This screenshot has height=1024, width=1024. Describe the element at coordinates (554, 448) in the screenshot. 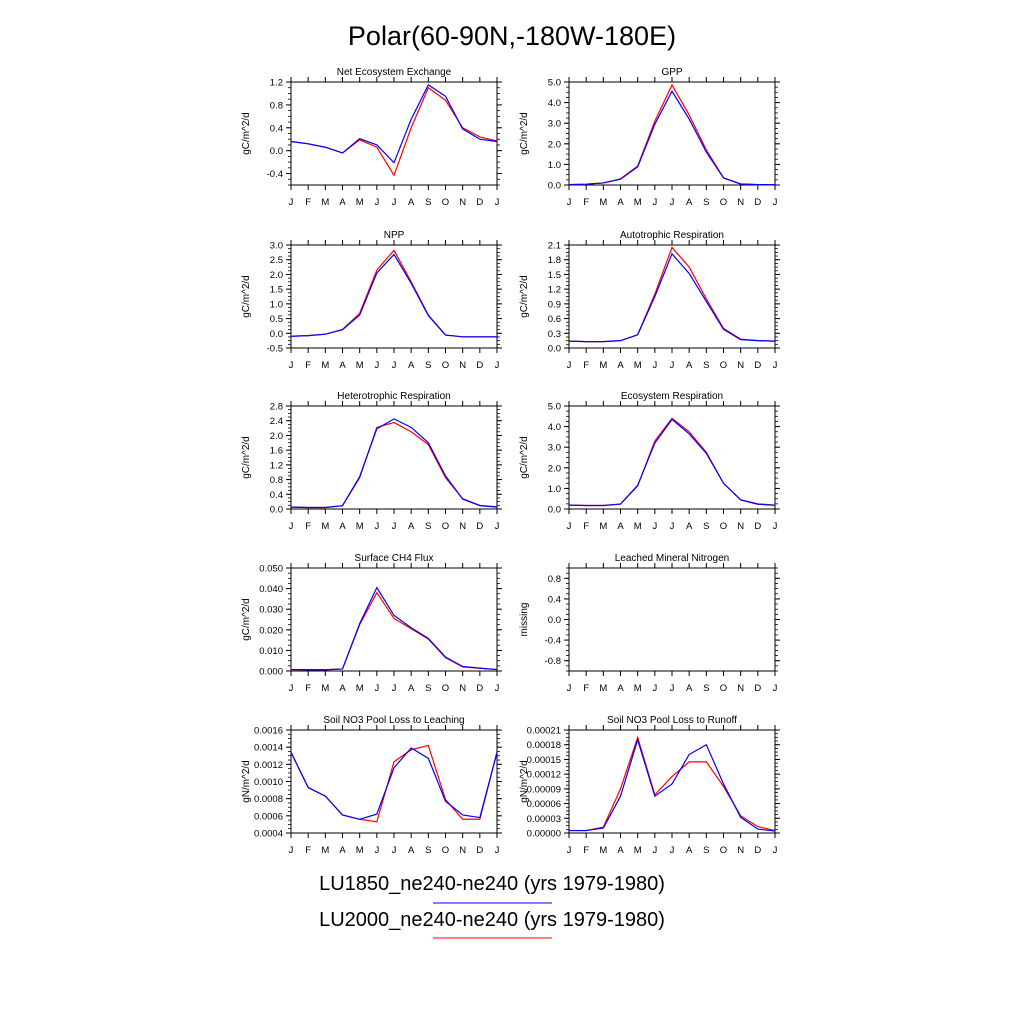

I see `y-tick-label: 3.0` at that location.